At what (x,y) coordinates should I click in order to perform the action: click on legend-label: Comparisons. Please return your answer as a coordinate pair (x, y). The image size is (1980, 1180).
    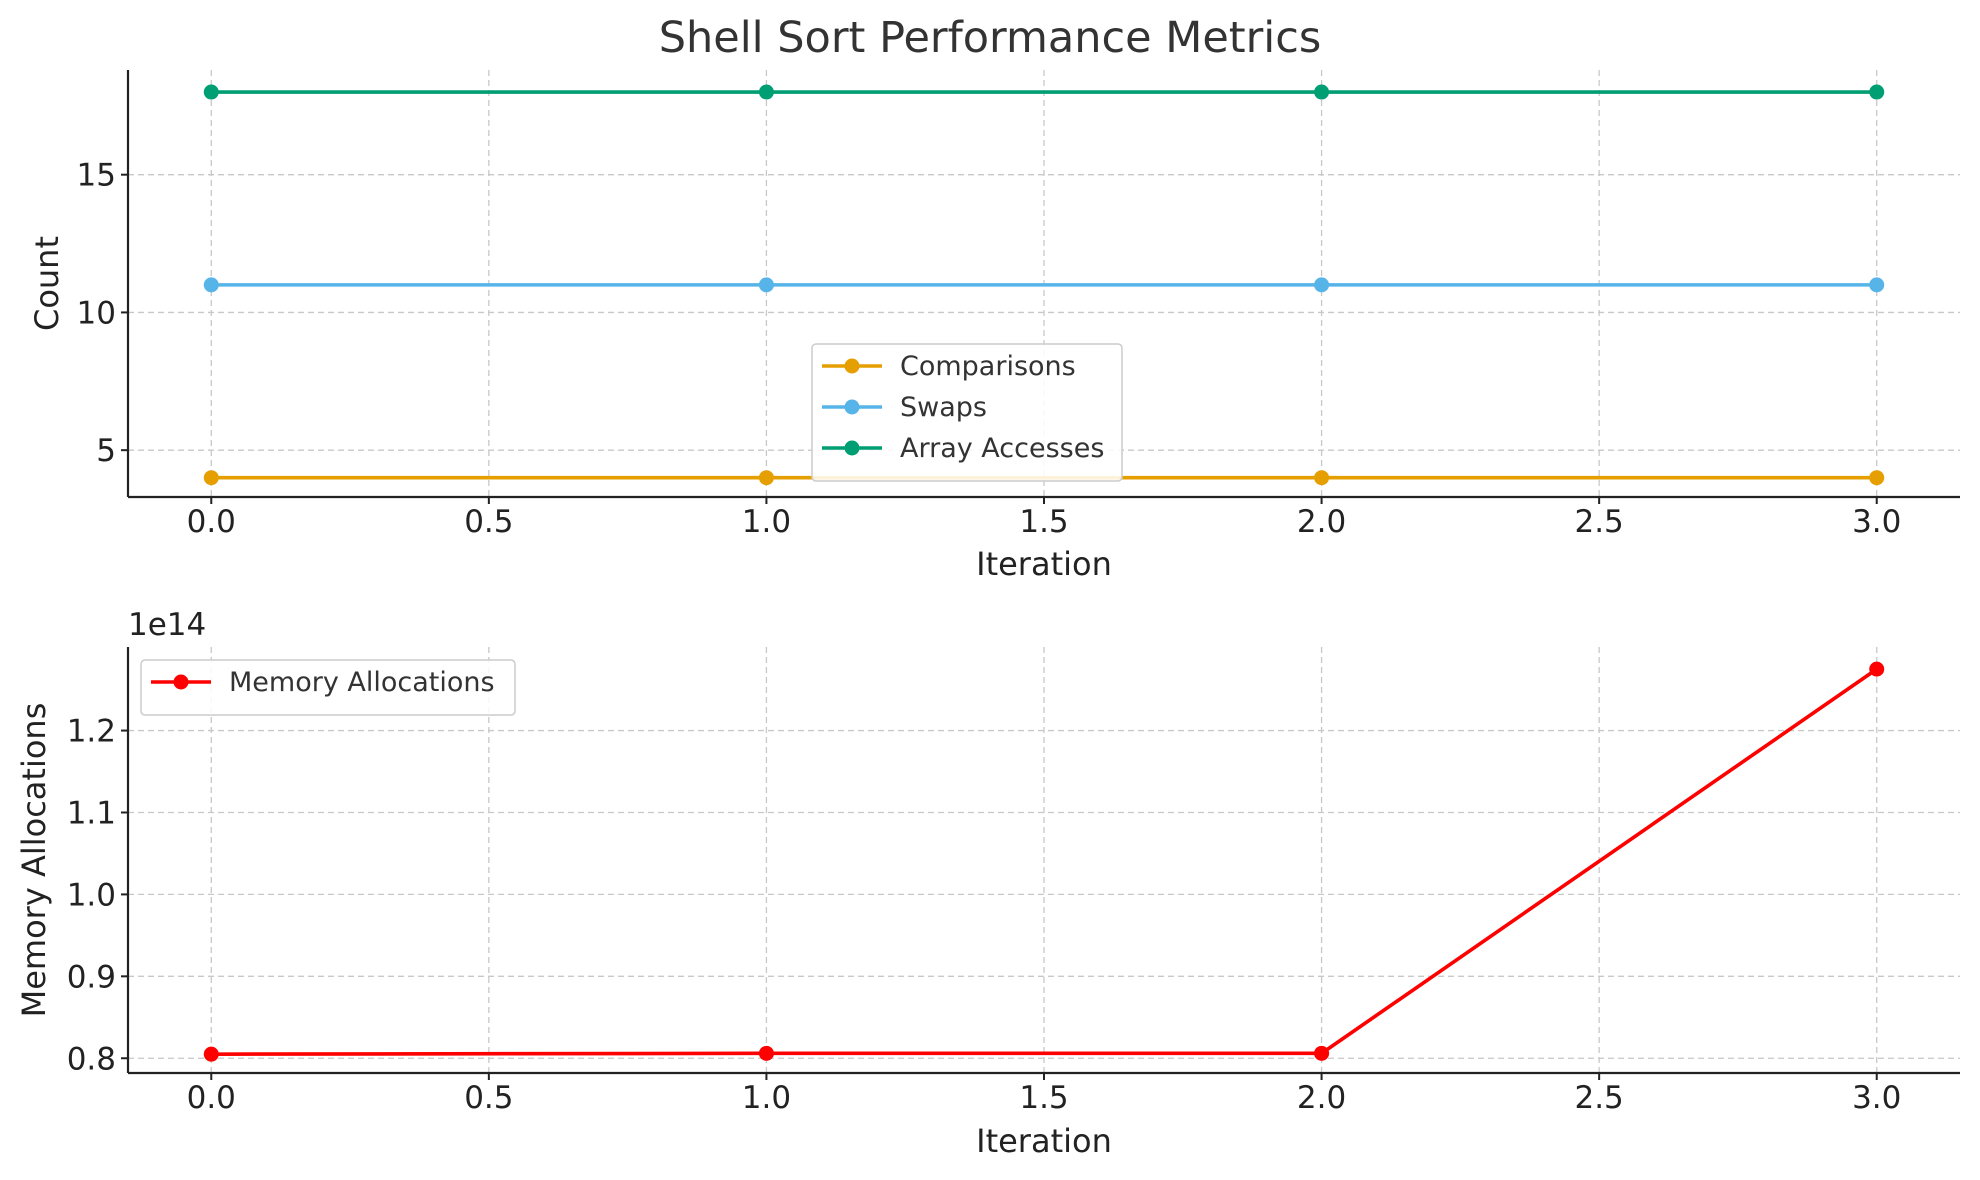
    Looking at the image, I should click on (988, 366).